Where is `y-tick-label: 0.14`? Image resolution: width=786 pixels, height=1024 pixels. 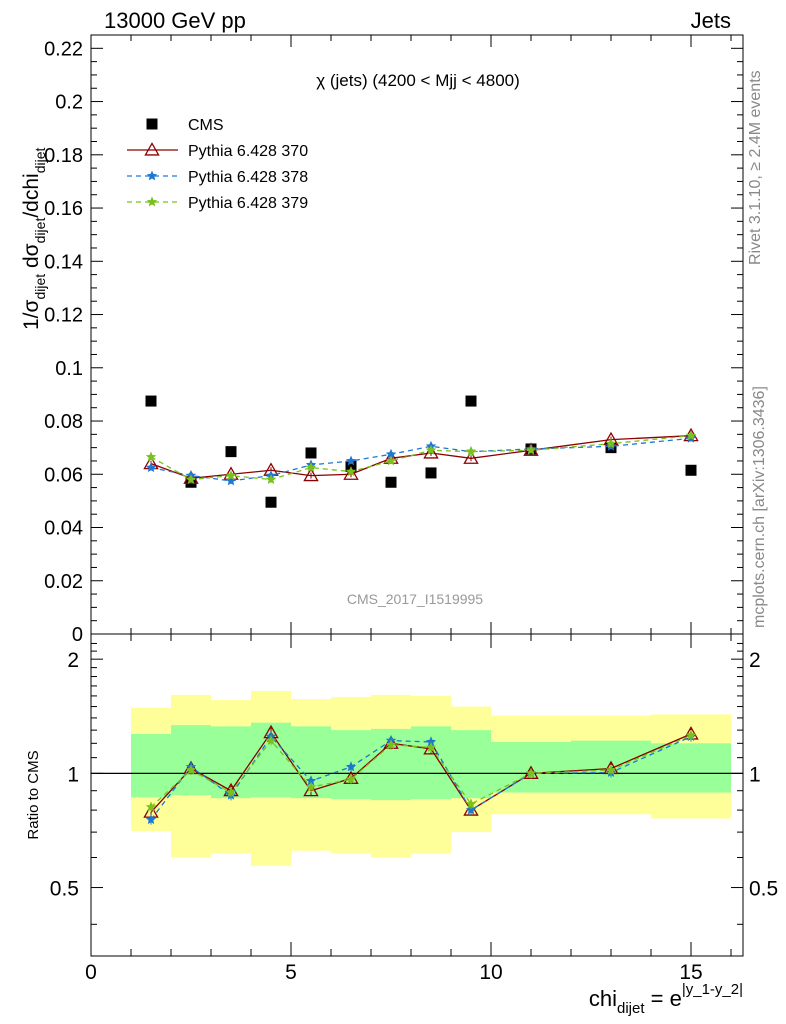
y-tick-label: 0.14 is located at coordinates (63, 262).